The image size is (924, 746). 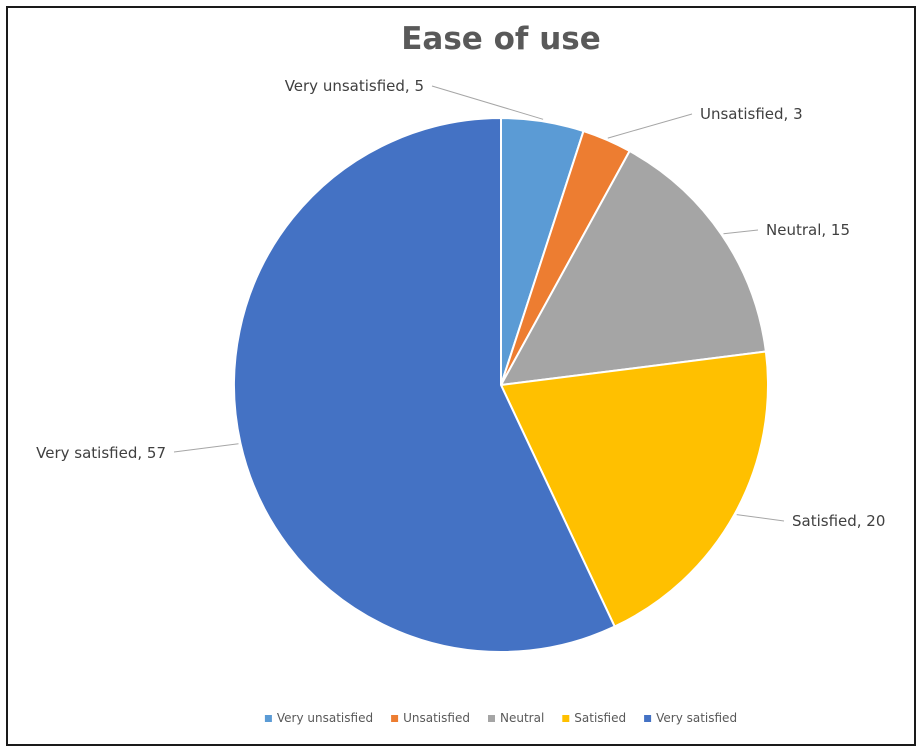 What do you see at coordinates (491, 718) in the screenshot?
I see `legend-swatch-neutral` at bounding box center [491, 718].